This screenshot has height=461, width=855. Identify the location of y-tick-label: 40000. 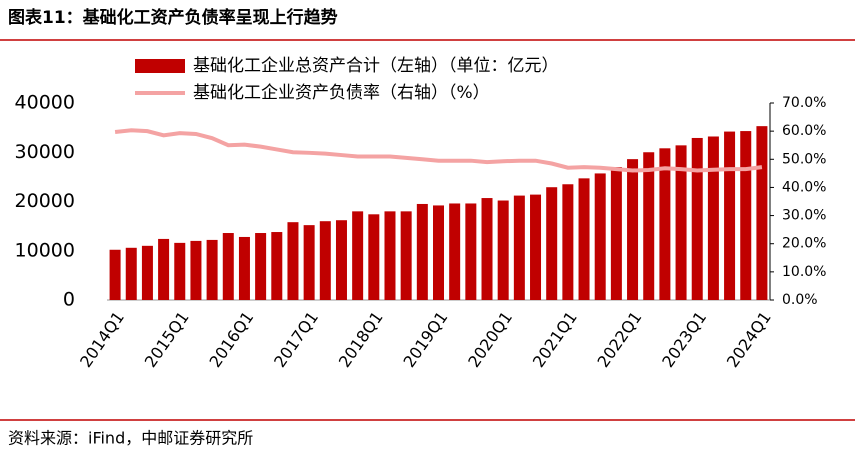
(45, 103).